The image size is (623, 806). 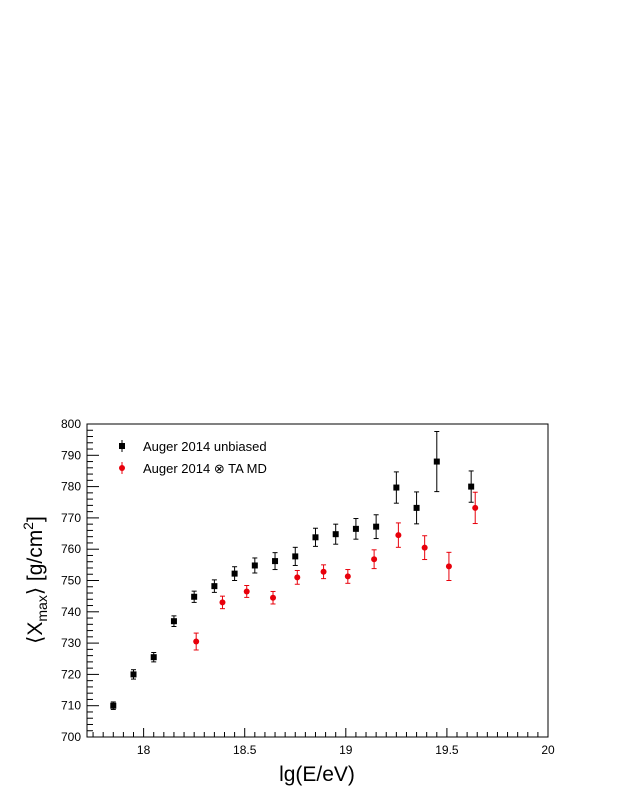 I want to click on y-tick-label: 740, so click(x=71, y=612).